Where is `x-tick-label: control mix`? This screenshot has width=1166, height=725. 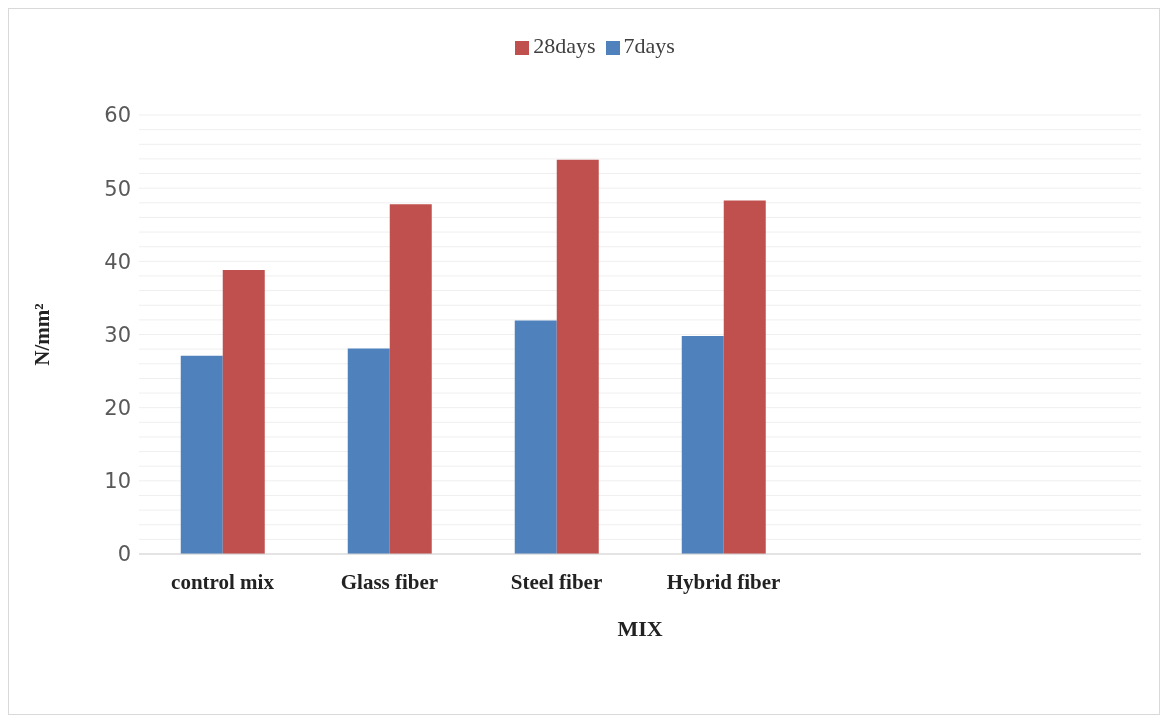
x-tick-label: control mix is located at coordinates (223, 581).